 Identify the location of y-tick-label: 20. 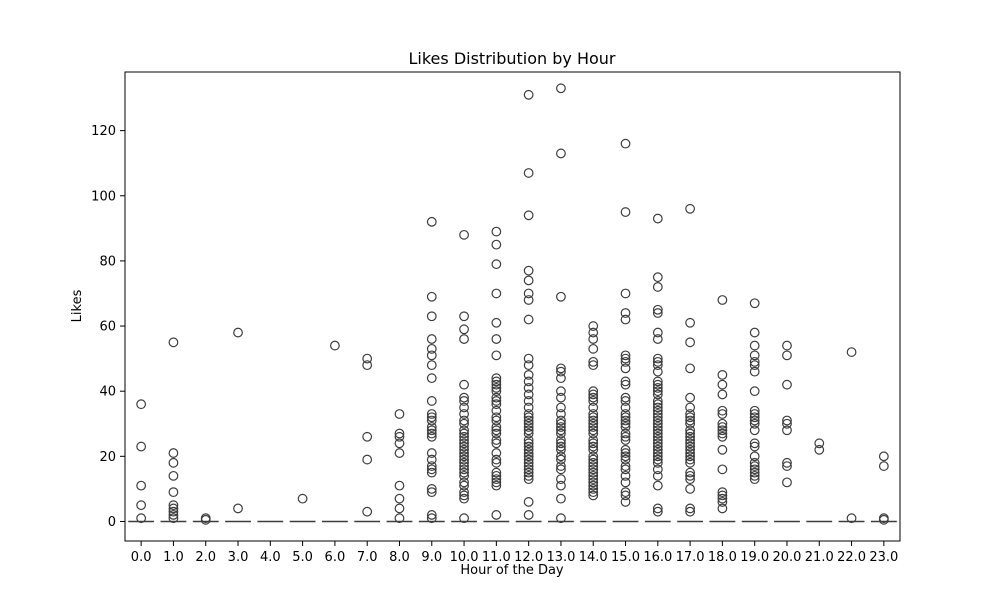
(107, 457).